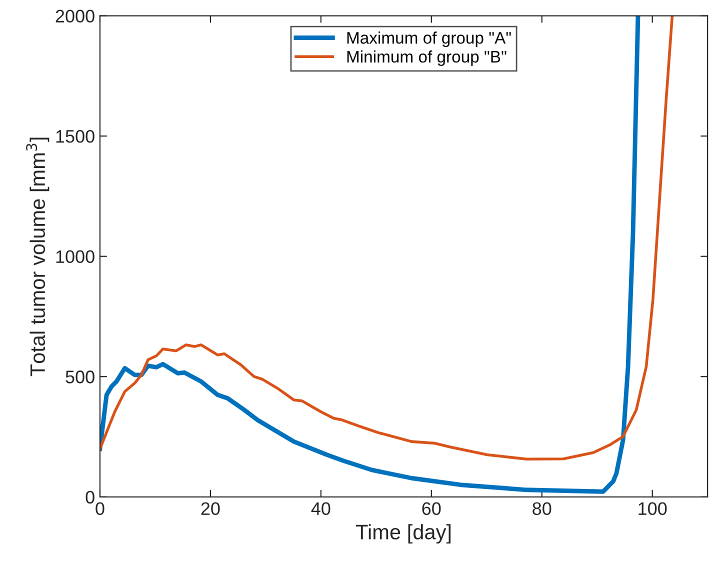 The width and height of the screenshot is (709, 564). I want to click on x-tick-label: 100, so click(652, 509).